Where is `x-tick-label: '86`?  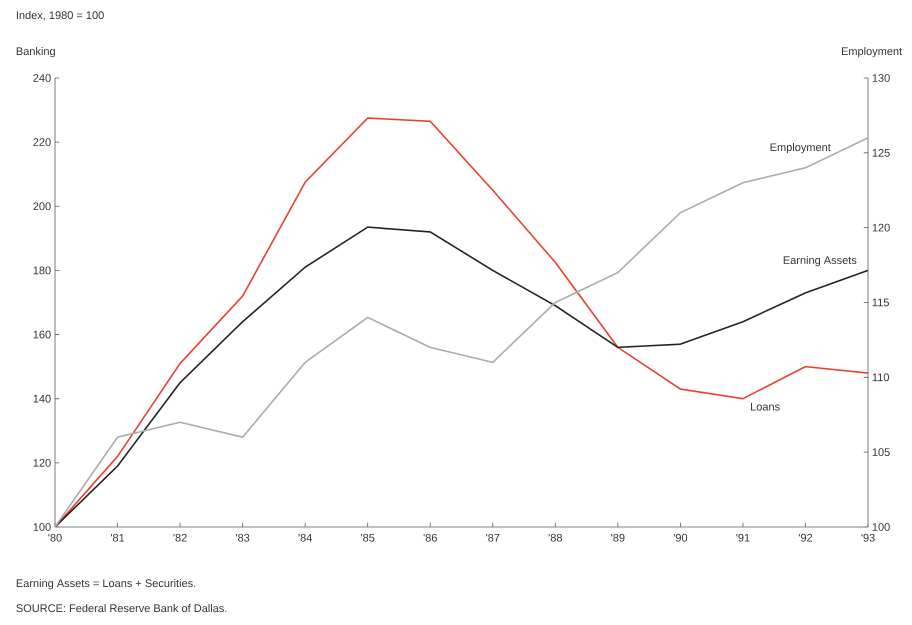 x-tick-label: '86 is located at coordinates (430, 538).